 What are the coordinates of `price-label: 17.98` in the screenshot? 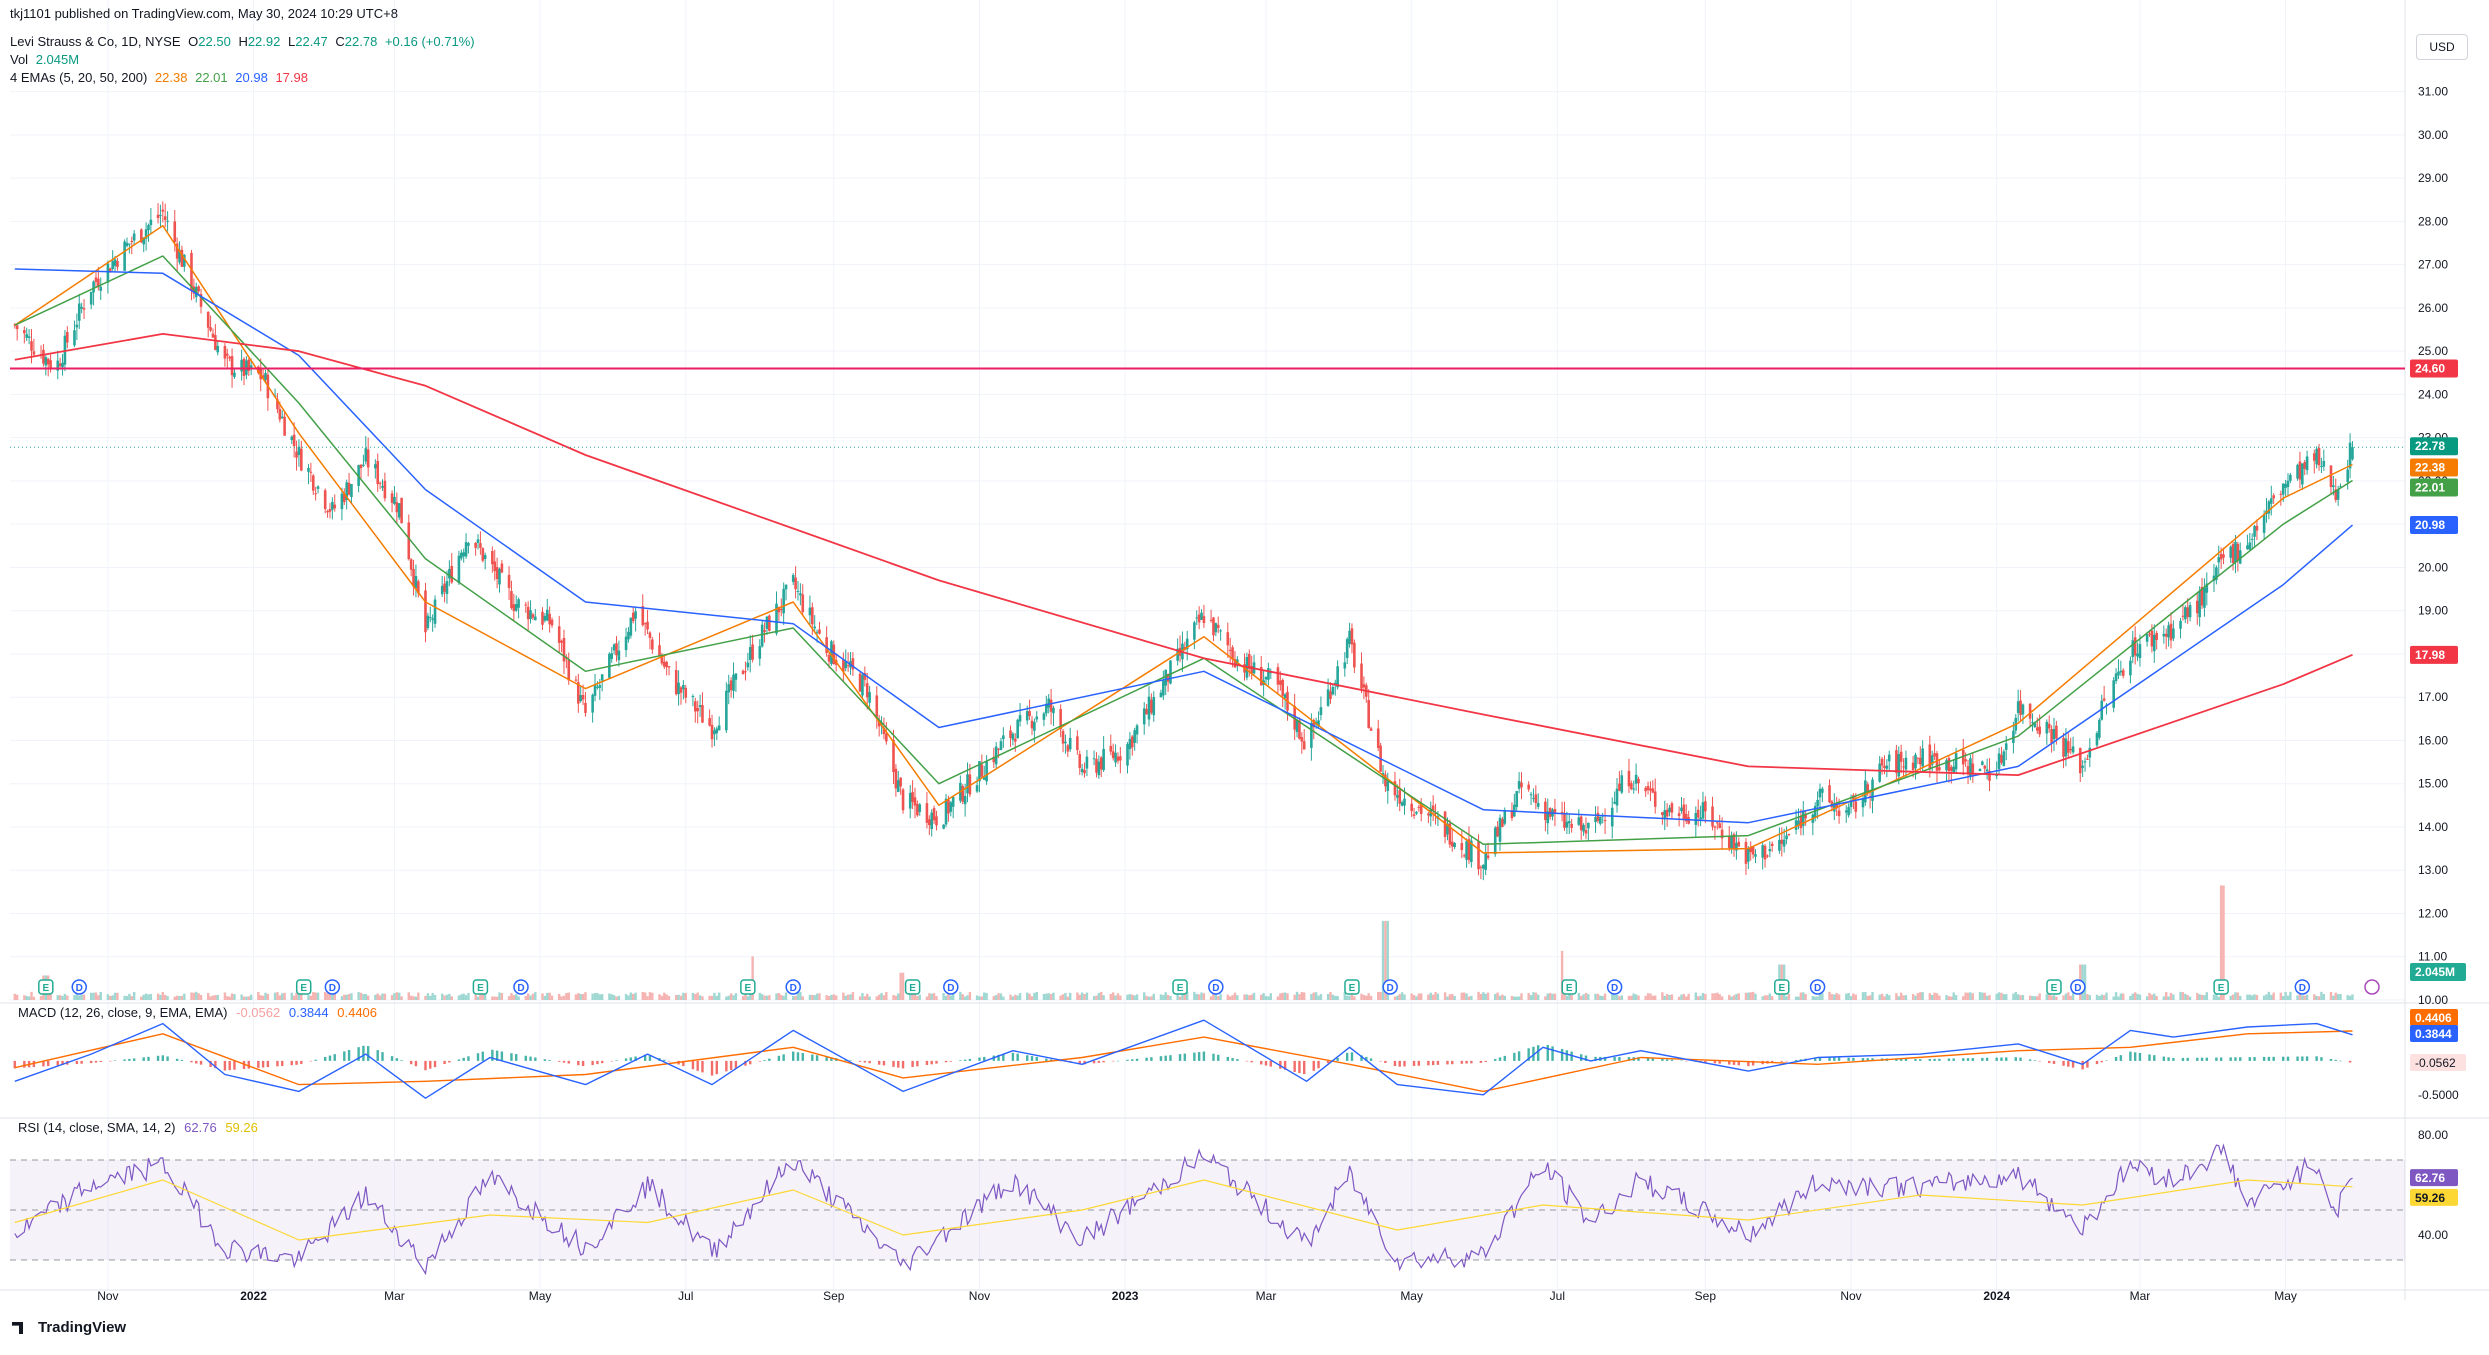 It's located at (2430, 655).